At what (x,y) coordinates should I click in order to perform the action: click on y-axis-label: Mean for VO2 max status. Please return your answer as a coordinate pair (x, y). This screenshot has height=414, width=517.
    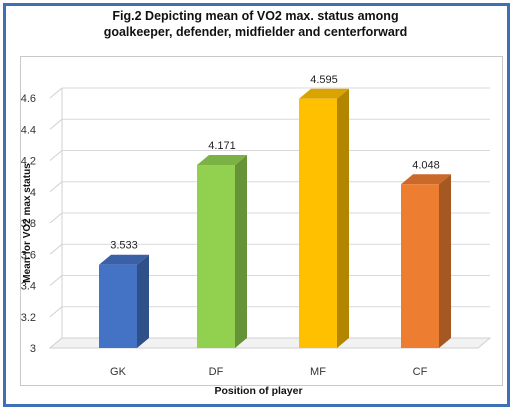
    Looking at the image, I should click on (27, 223).